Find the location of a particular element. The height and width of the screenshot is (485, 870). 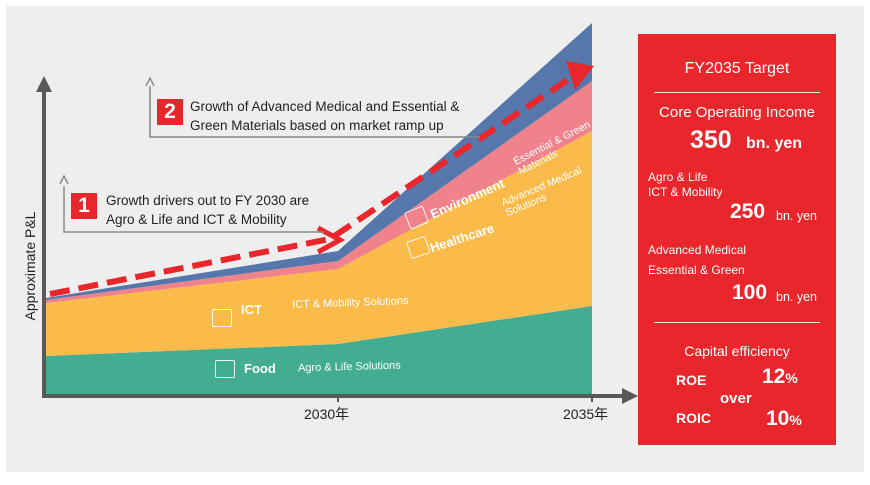

roe-percent: % is located at coordinates (791, 378).